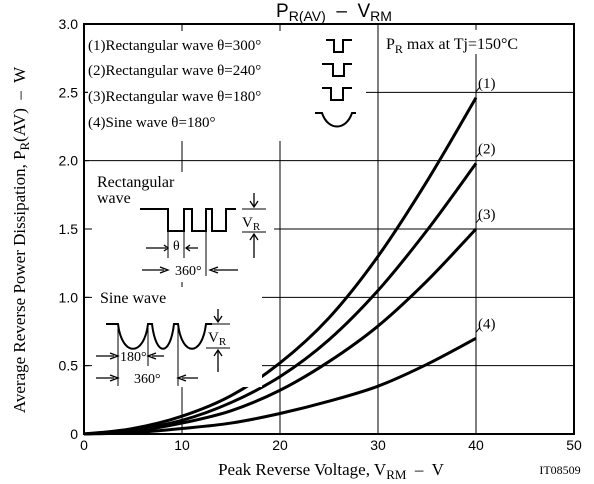 This screenshot has height=484, width=594. What do you see at coordinates (188, 271) in the screenshot?
I see `rect-period-label: 360°` at bounding box center [188, 271].